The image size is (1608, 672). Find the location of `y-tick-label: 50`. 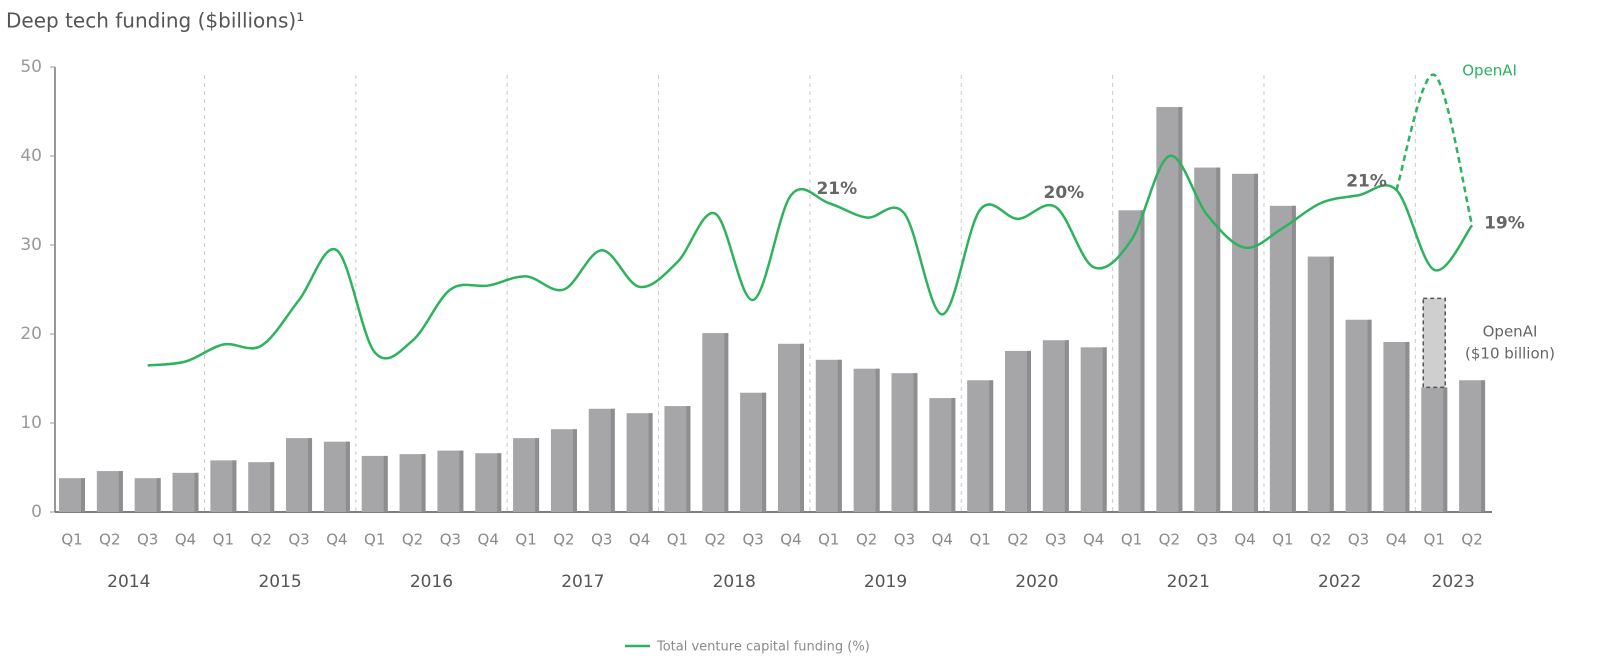

y-tick-label: 50 is located at coordinates (31, 67).